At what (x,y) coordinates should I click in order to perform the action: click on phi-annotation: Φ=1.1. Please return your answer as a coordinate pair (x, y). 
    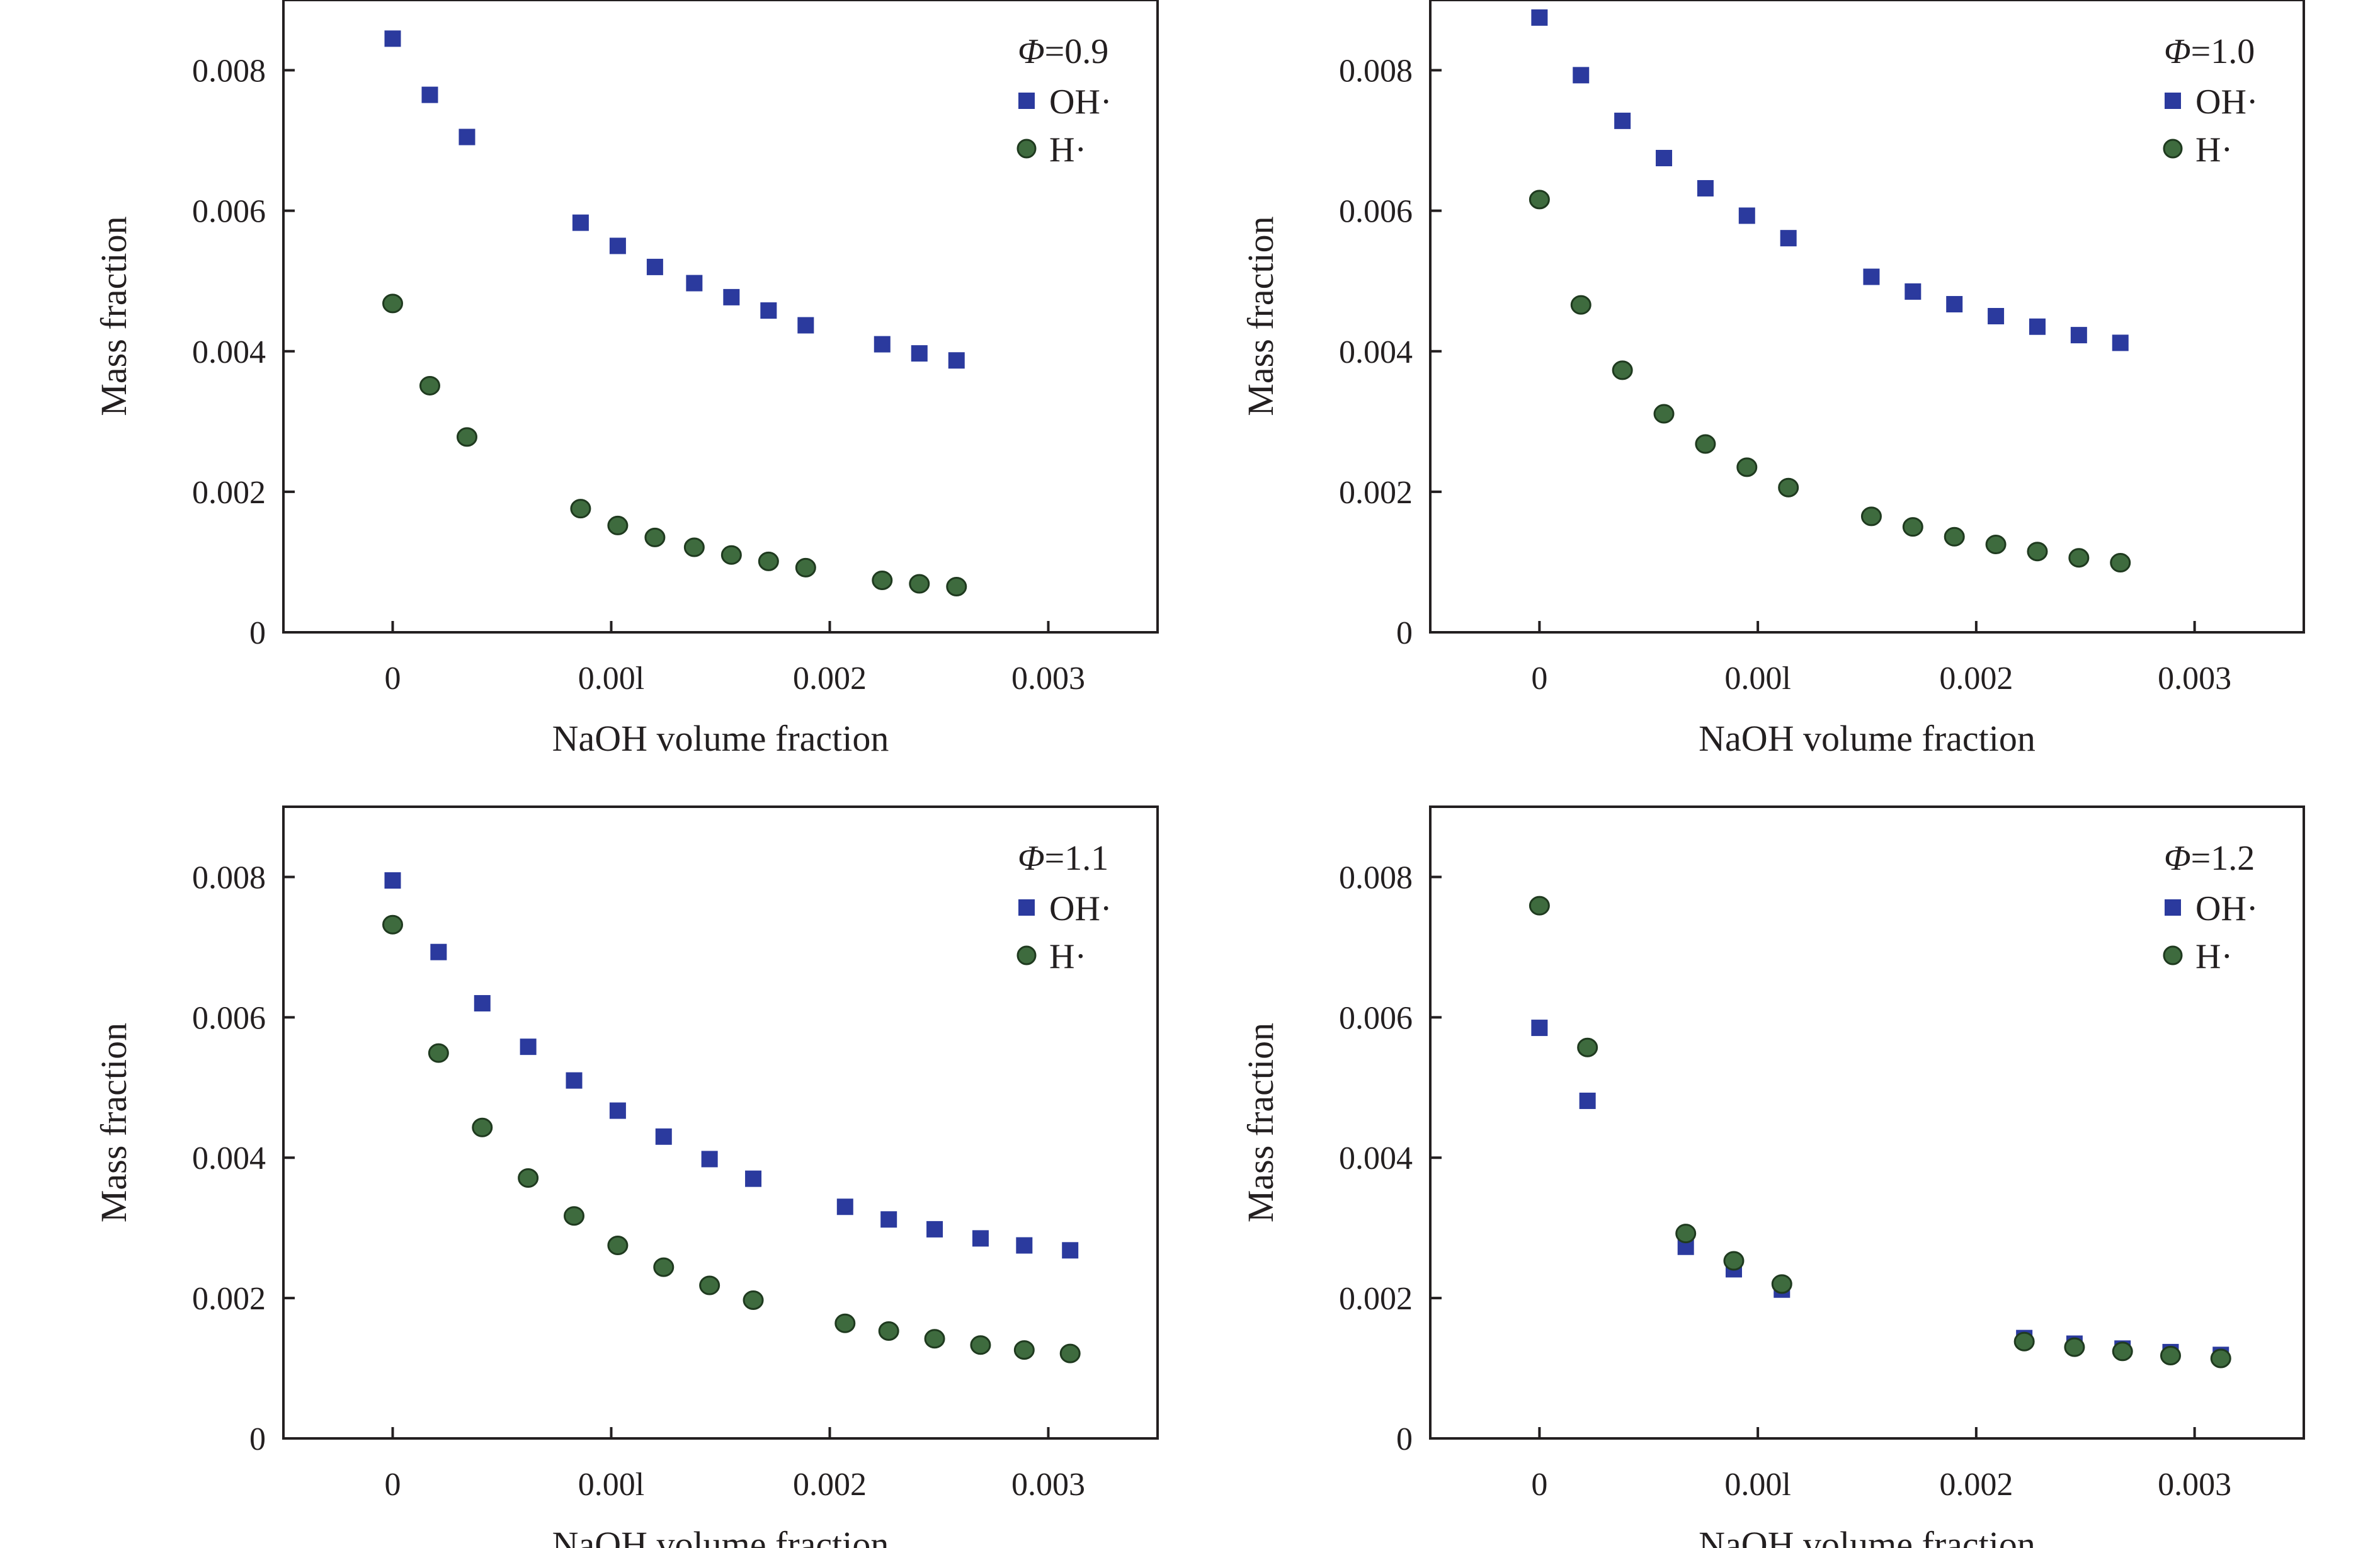
    Looking at the image, I should click on (1063, 858).